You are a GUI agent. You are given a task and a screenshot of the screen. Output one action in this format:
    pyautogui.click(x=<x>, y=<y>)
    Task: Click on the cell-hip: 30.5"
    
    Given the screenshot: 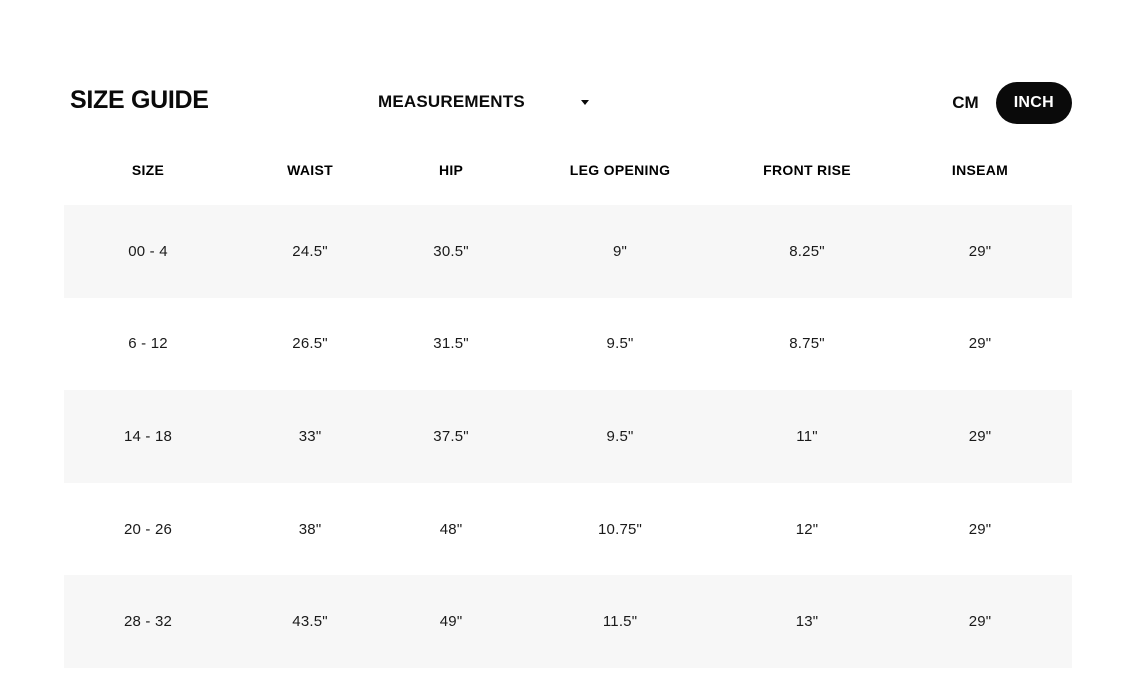 What is the action you would take?
    pyautogui.click(x=451, y=251)
    